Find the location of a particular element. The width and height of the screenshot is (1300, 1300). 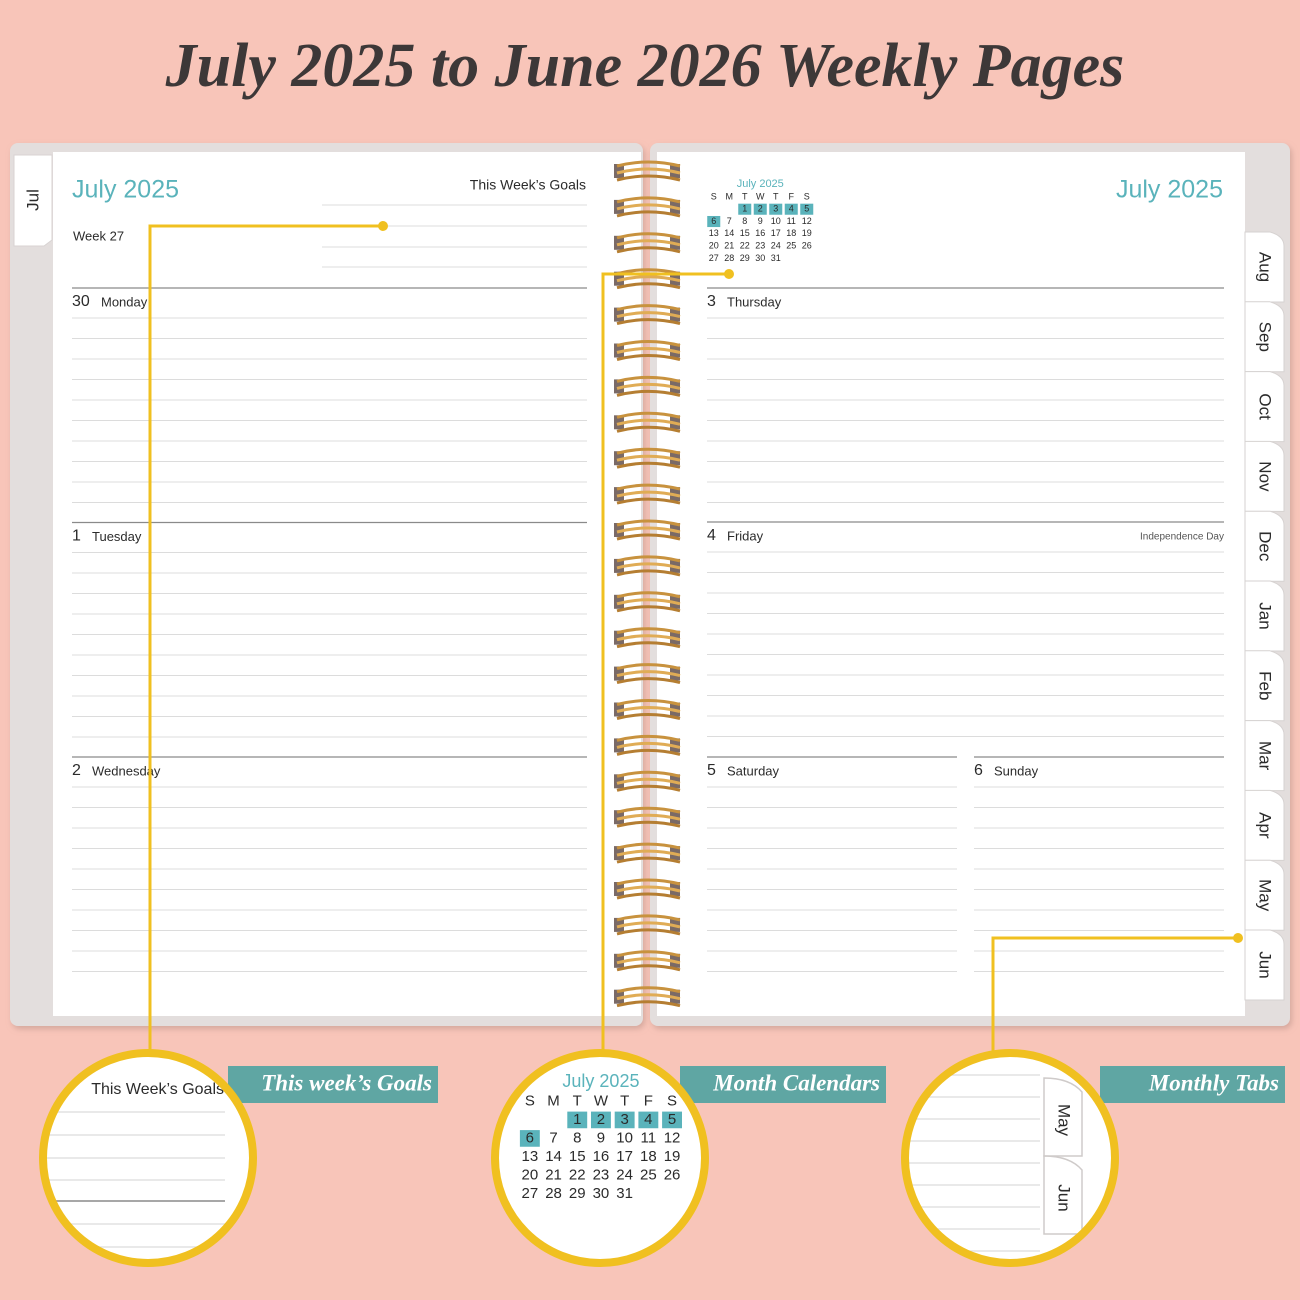

callout-dot is located at coordinates (383, 226).